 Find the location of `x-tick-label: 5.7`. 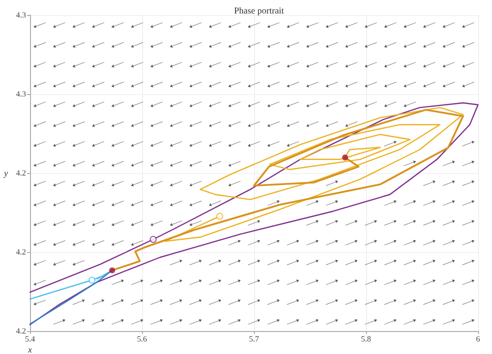

x-tick-label: 5.7 is located at coordinates (254, 339).